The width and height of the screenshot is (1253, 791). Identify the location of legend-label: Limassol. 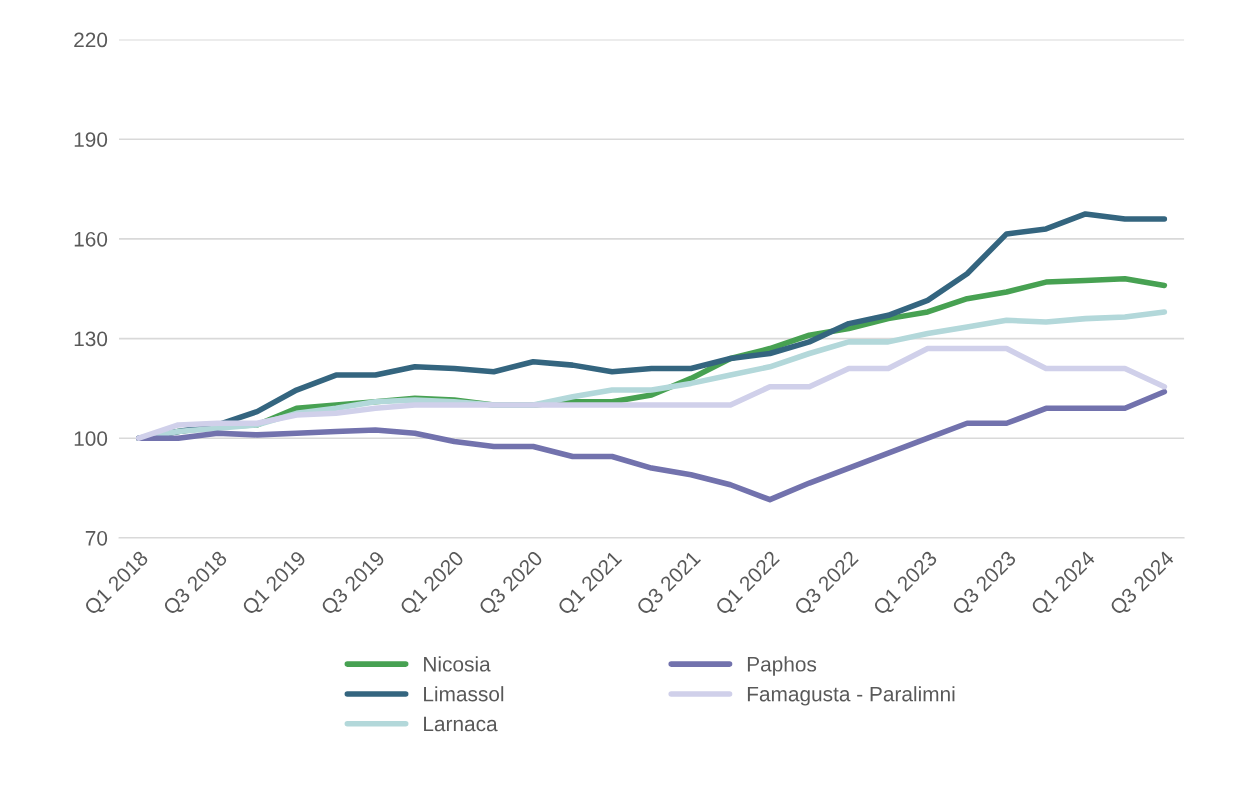
(464, 694).